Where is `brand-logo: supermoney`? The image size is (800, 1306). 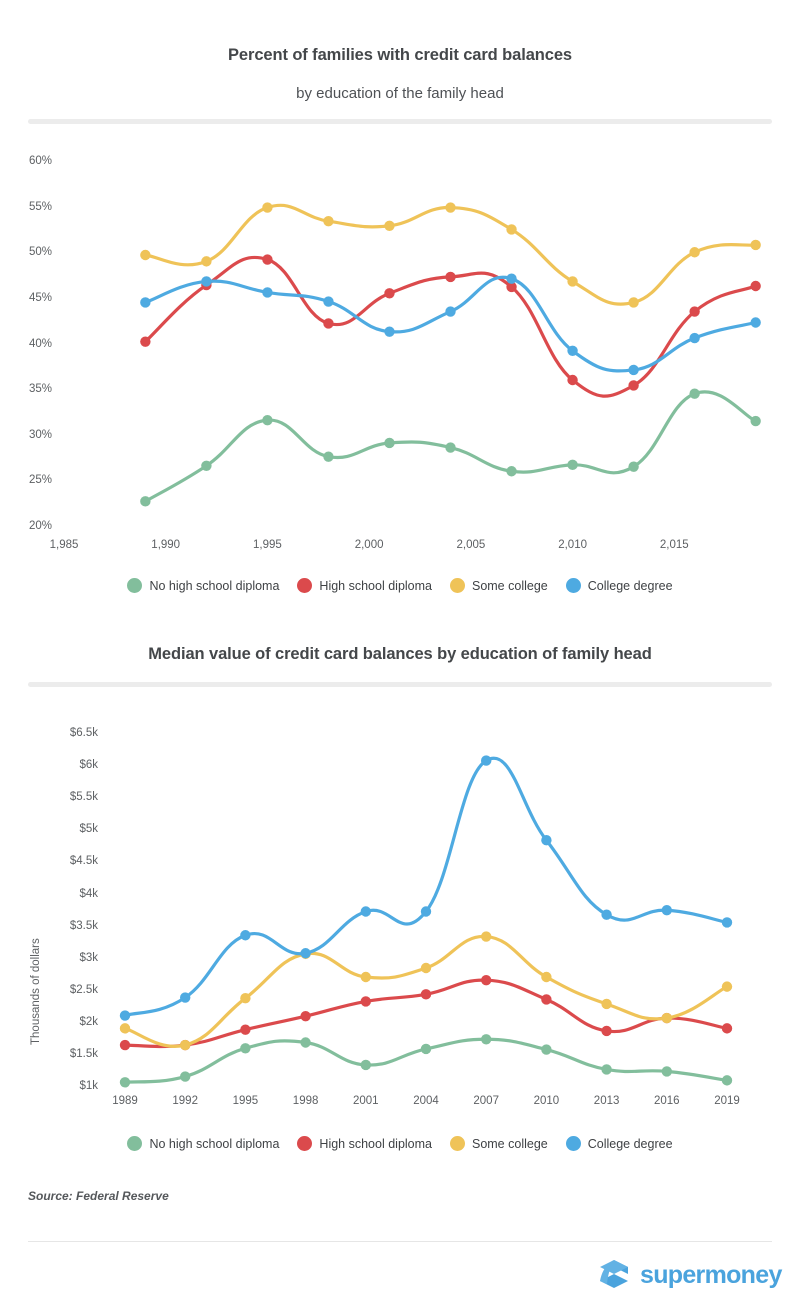 brand-logo: supermoney is located at coordinates (690, 1275).